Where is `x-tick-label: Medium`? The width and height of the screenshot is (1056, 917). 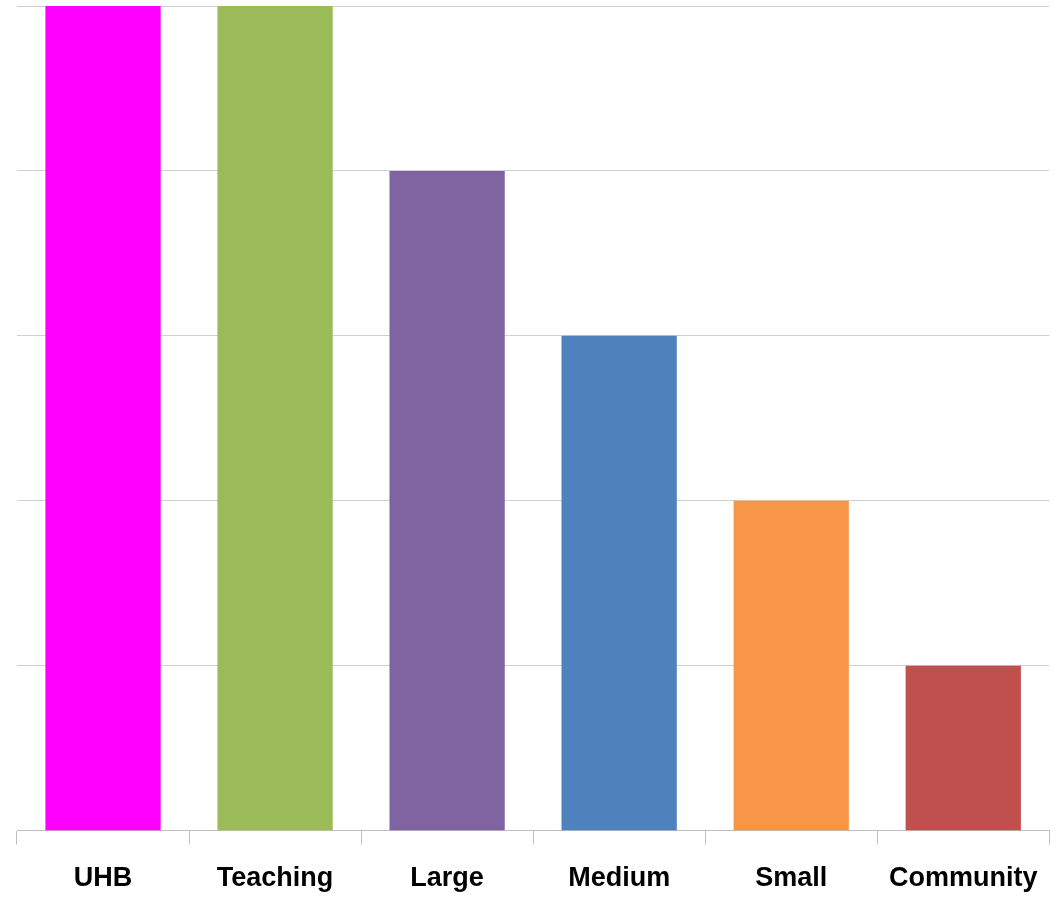
x-tick-label: Medium is located at coordinates (619, 877).